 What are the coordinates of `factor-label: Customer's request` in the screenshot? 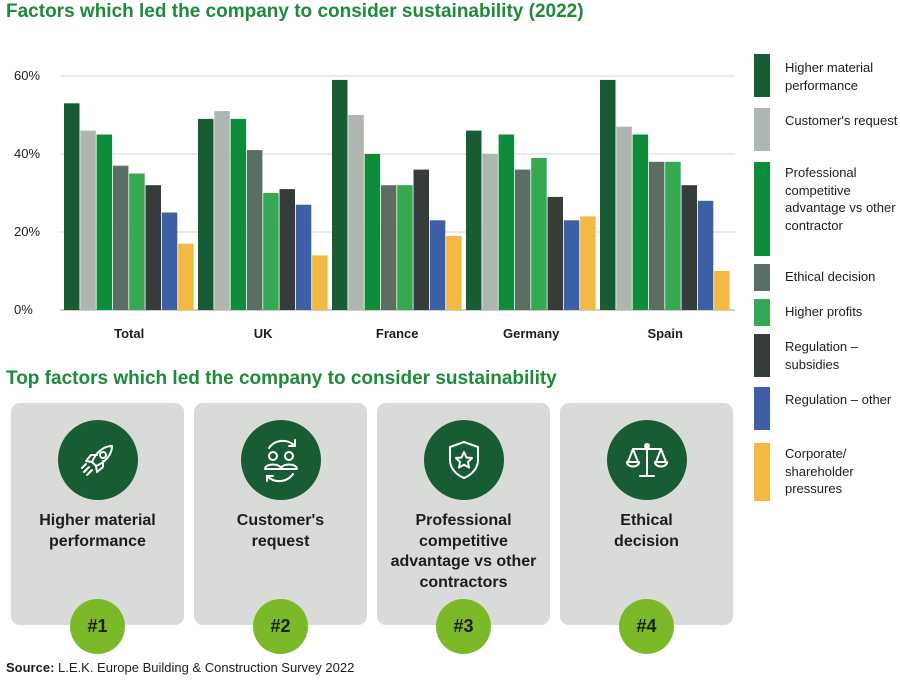 It's located at (280, 531).